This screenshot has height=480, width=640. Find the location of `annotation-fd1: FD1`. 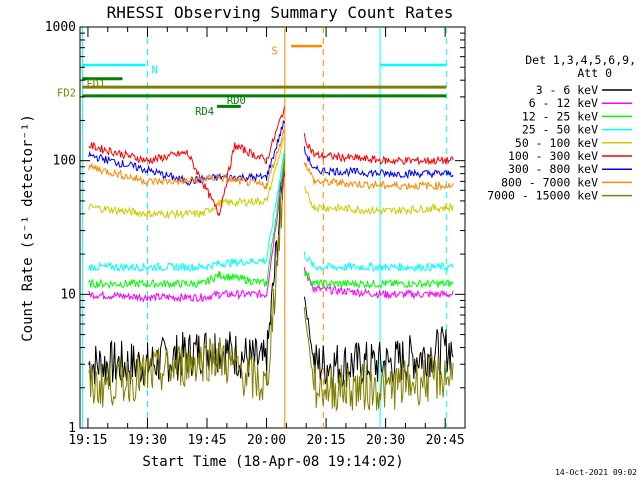

annotation-fd1: FD1 is located at coordinates (95, 84).